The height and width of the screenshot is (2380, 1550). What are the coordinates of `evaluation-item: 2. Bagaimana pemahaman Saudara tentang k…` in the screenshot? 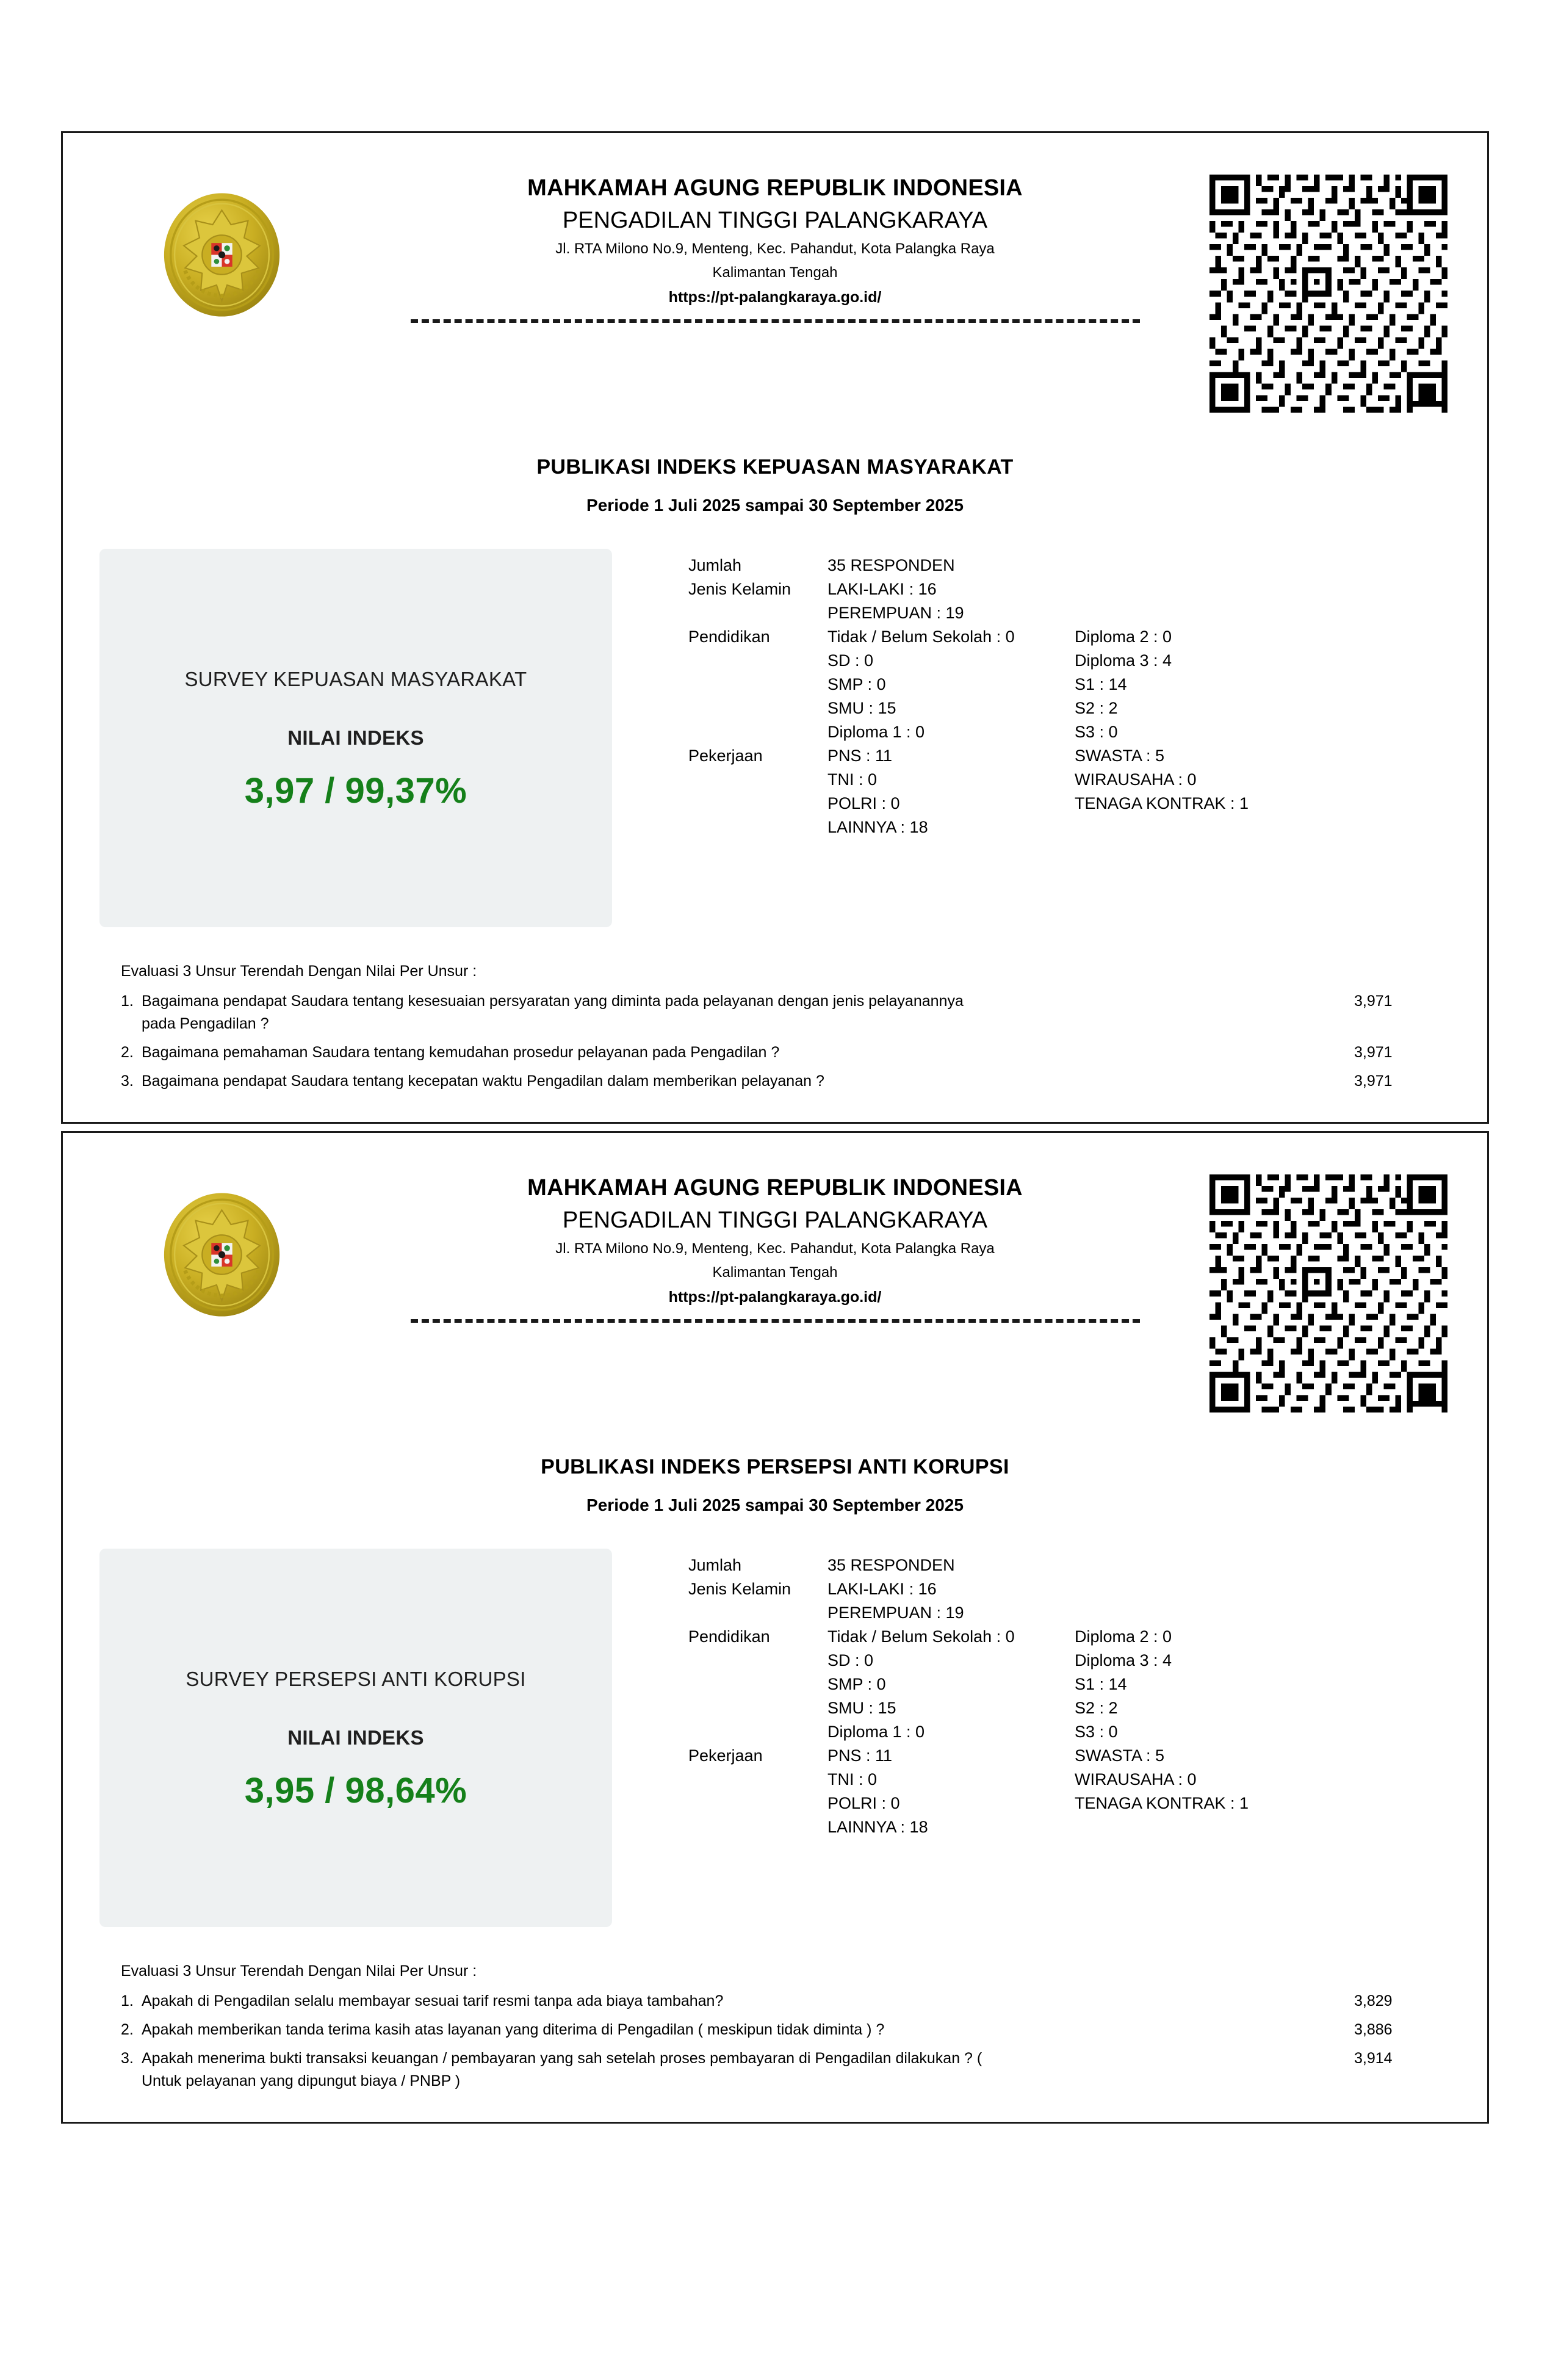 It's located at (773, 1052).